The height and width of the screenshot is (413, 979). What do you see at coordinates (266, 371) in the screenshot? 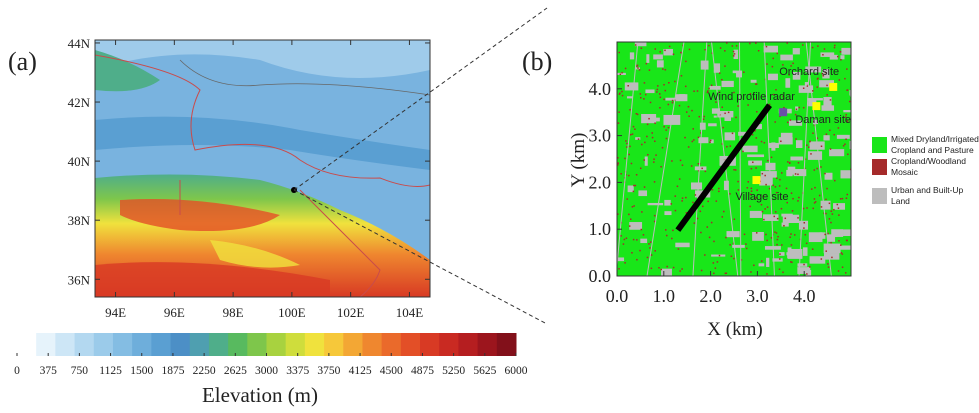
I see `colorbar-tick-label: 3000` at bounding box center [266, 371].